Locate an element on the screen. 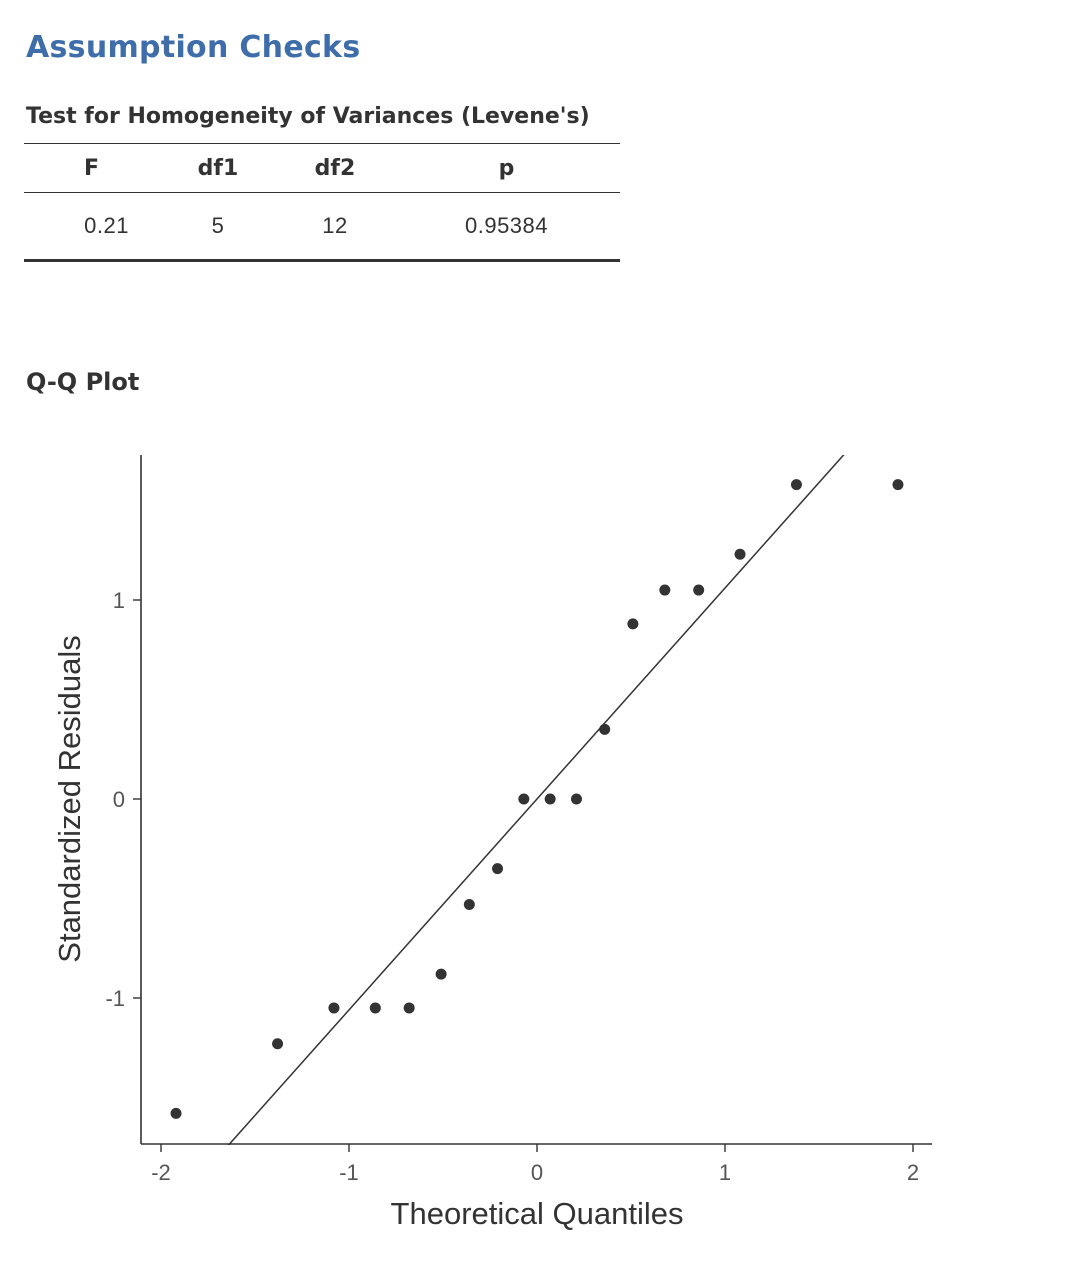 This screenshot has width=1072, height=1267. x-tick-label: 2 is located at coordinates (913, 1172).